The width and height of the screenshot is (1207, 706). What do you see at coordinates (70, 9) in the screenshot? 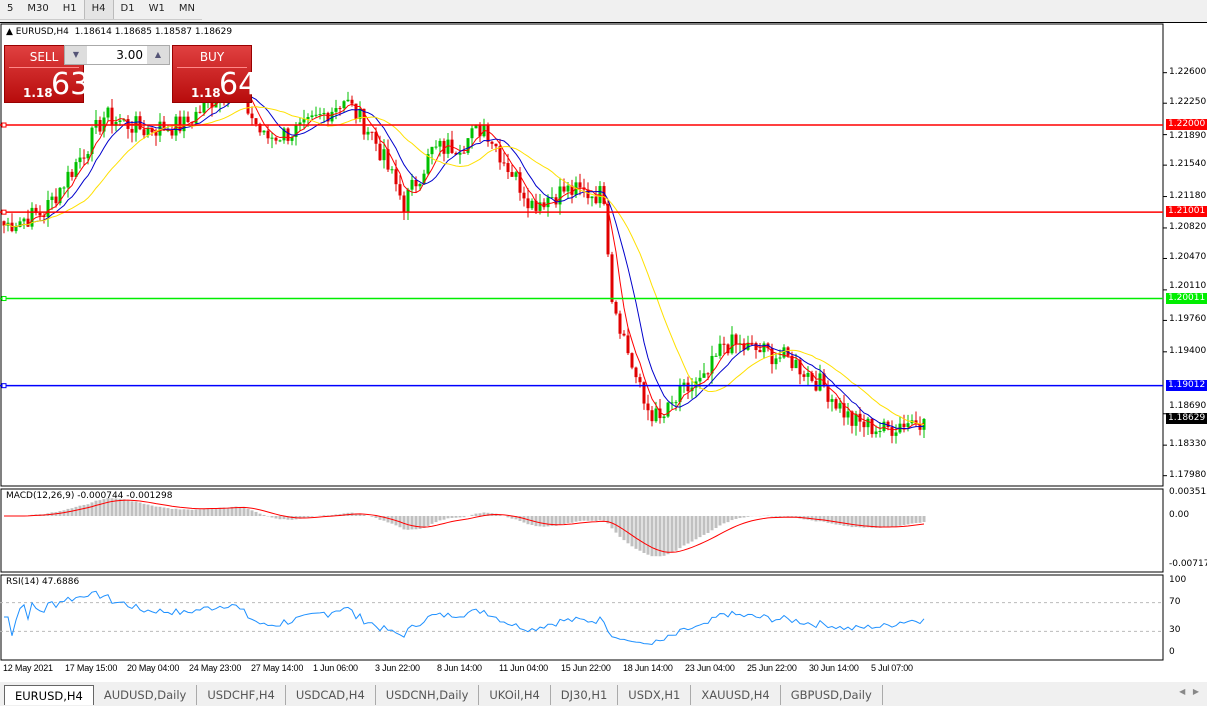
I see `tf-h1: H1` at bounding box center [70, 9].